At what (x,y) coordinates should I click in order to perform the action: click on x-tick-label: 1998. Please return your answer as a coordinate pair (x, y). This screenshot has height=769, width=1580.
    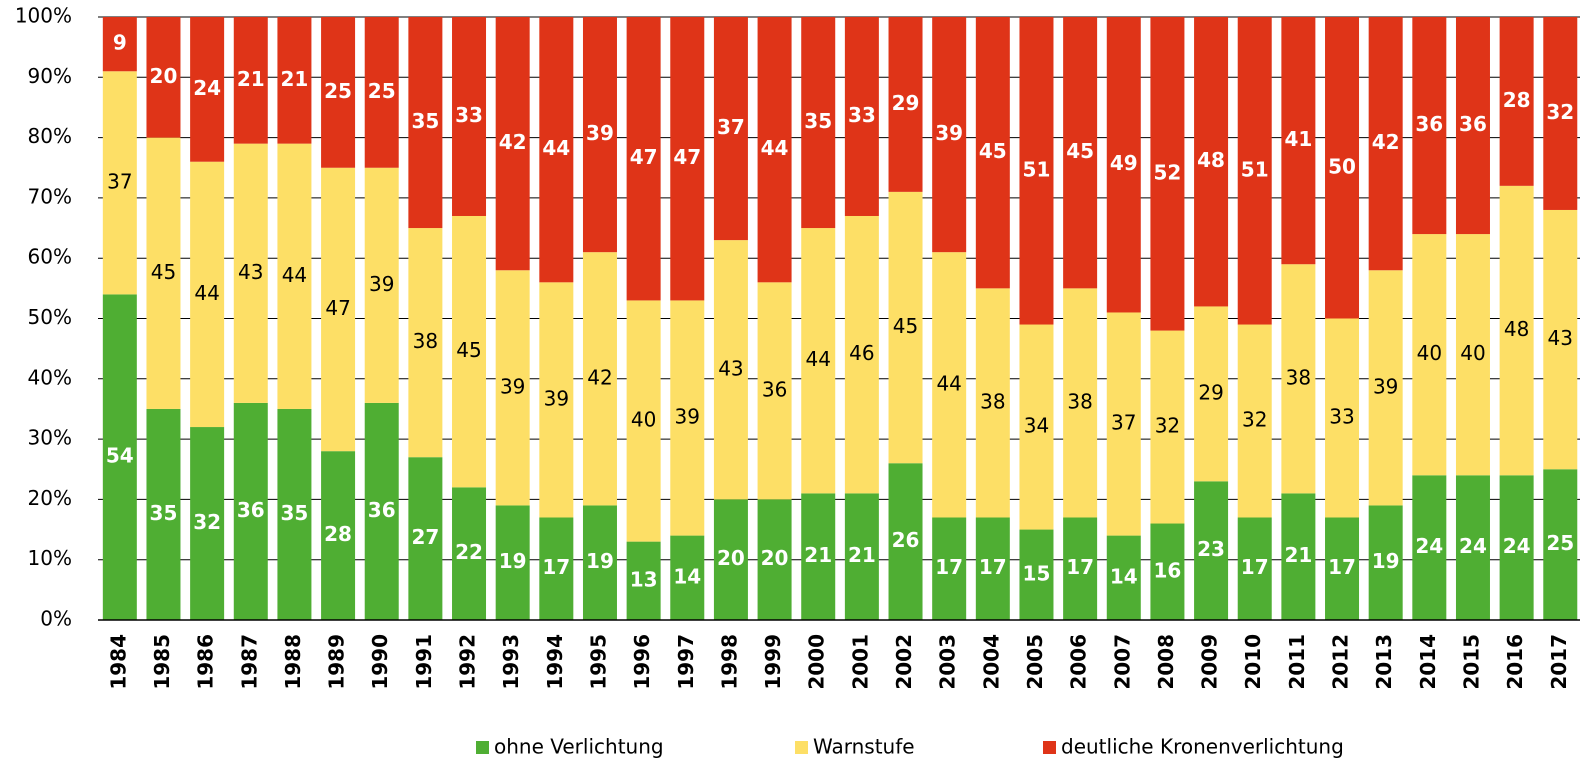
    Looking at the image, I should click on (729, 662).